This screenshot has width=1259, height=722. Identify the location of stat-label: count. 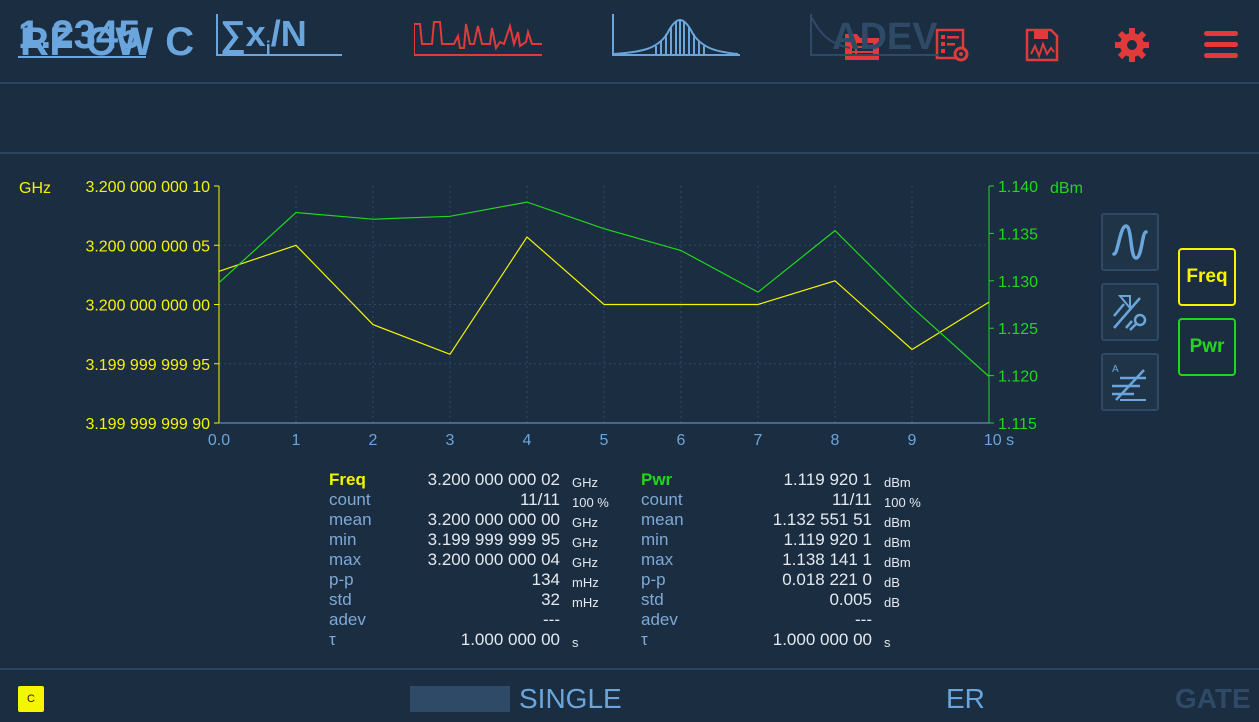
(662, 499).